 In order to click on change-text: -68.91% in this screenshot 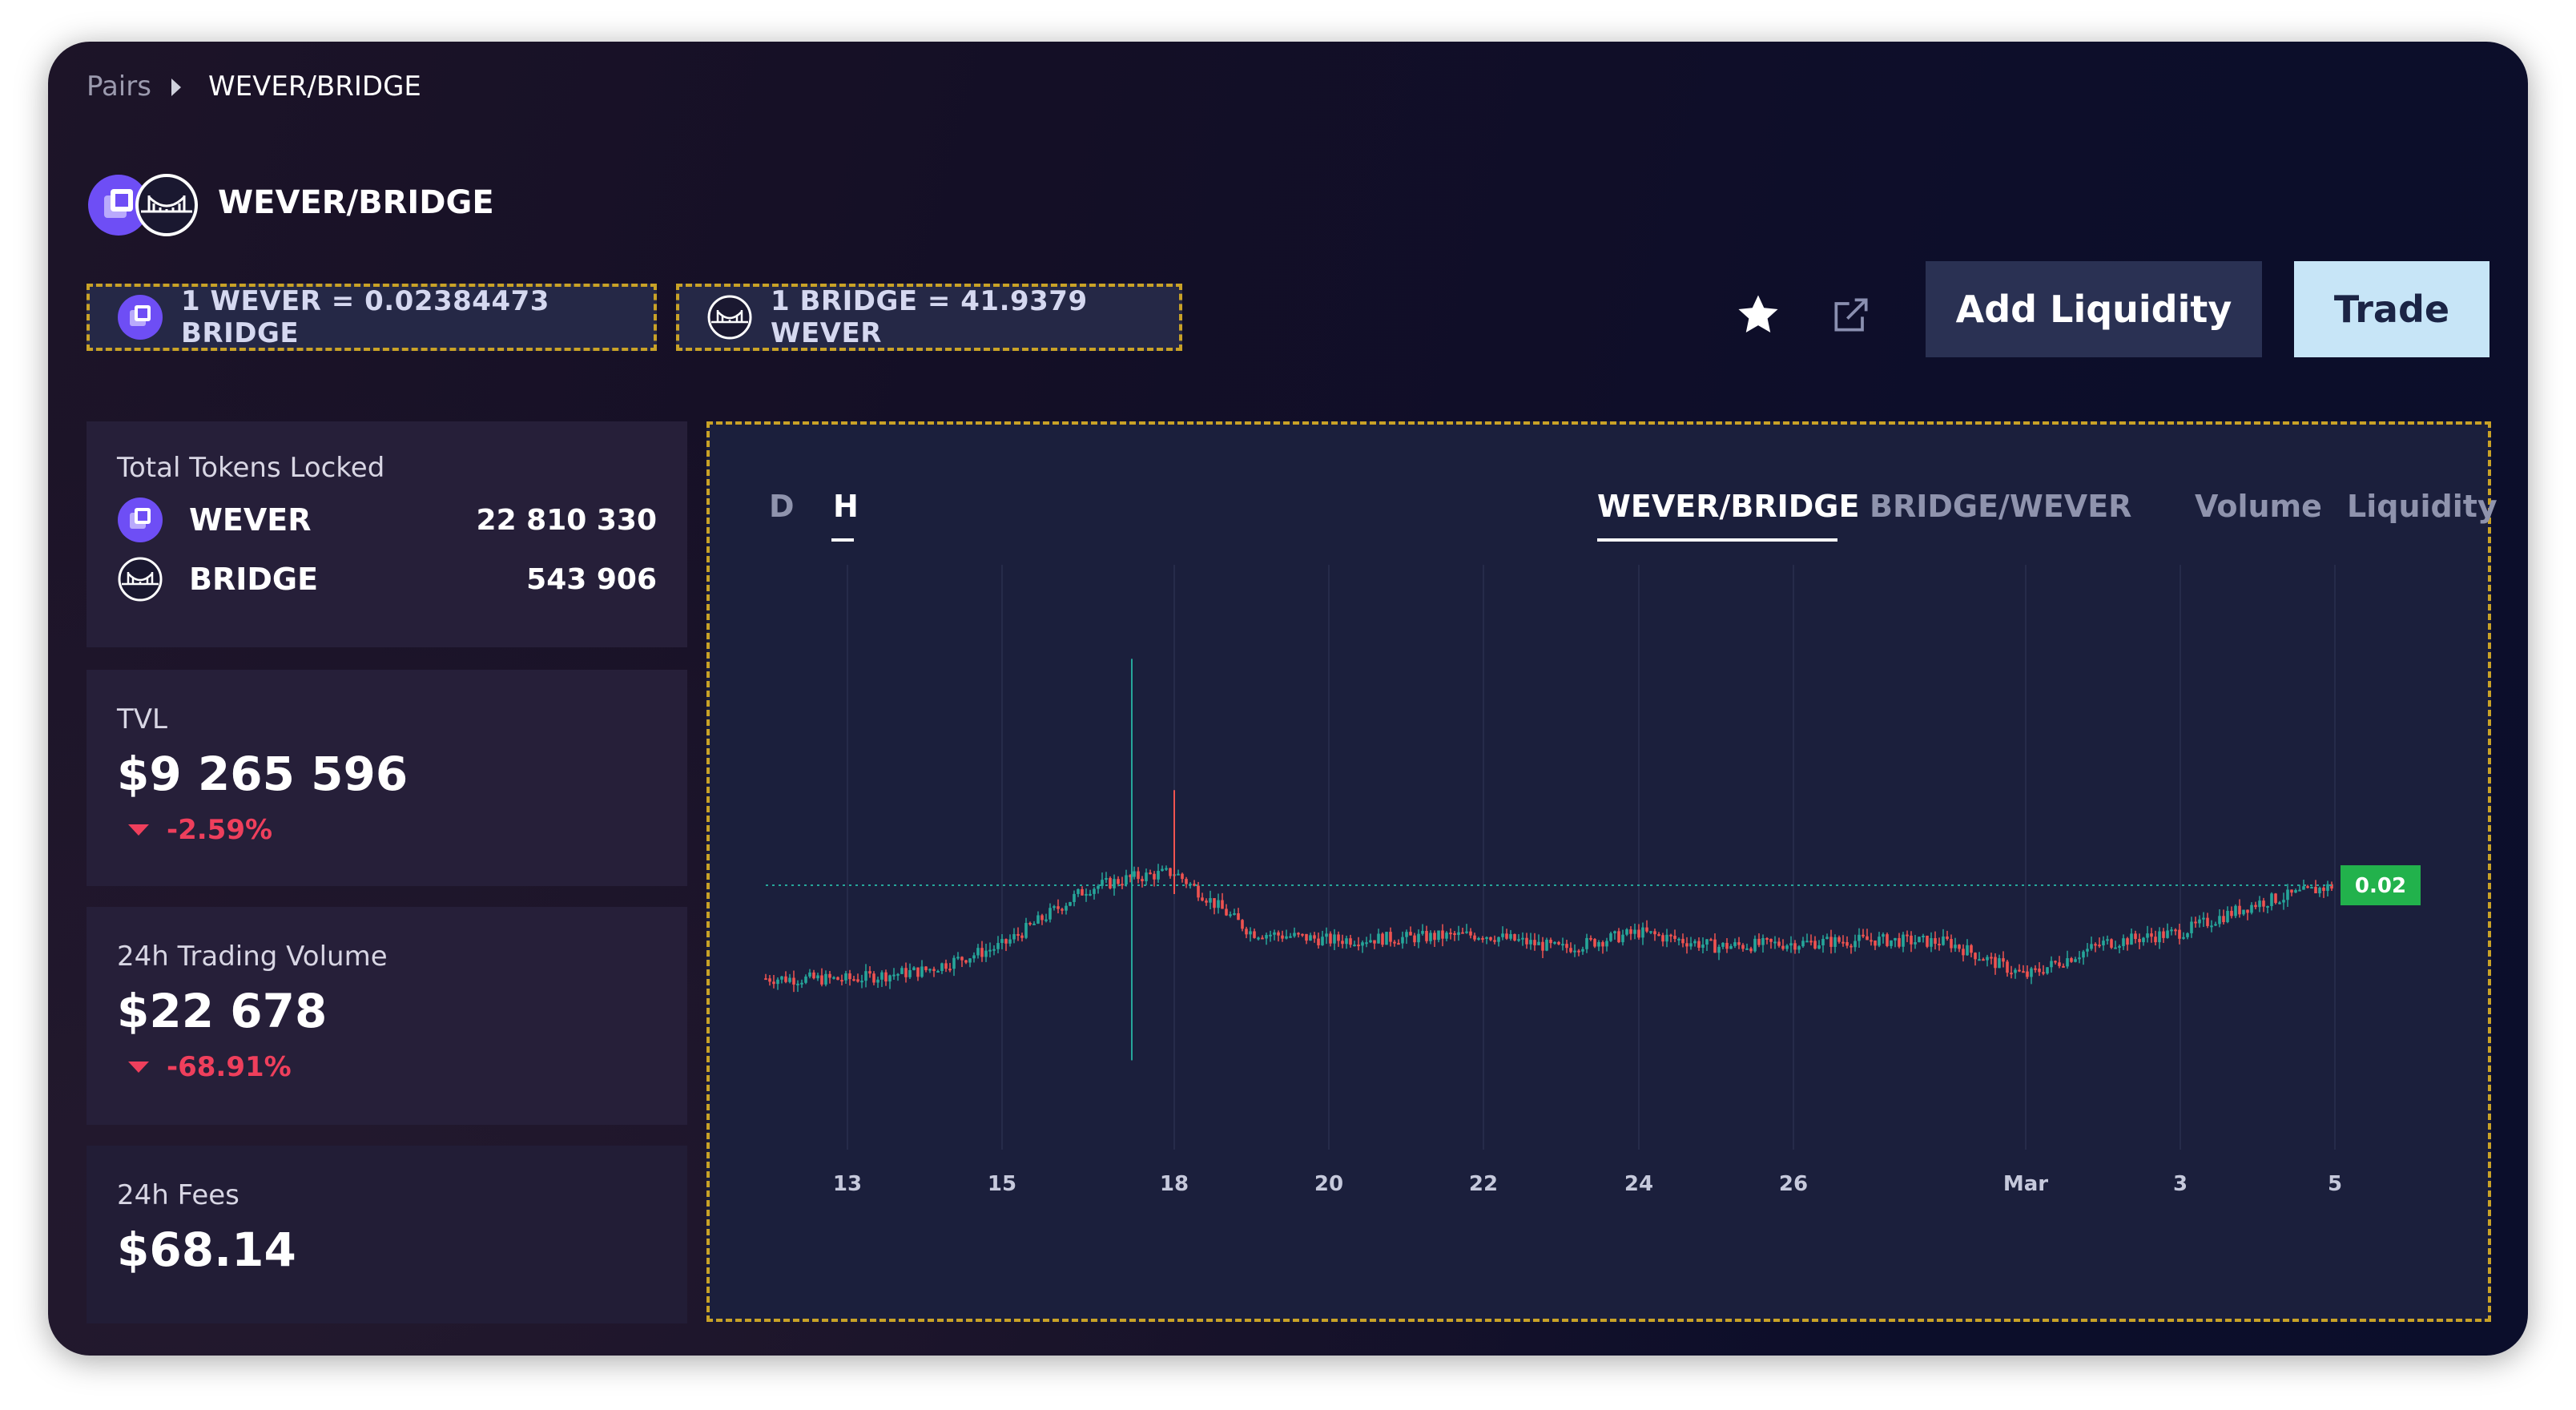, I will do `click(229, 1067)`.